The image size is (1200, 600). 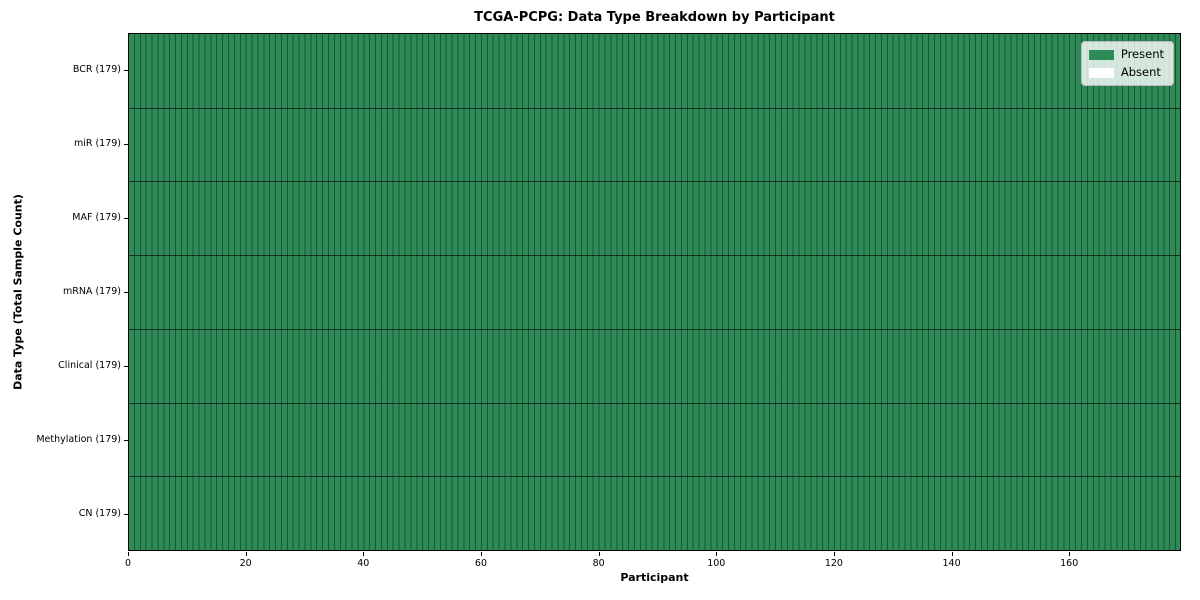 What do you see at coordinates (78, 439) in the screenshot?
I see `y-tick-label: Methylation (179)` at bounding box center [78, 439].